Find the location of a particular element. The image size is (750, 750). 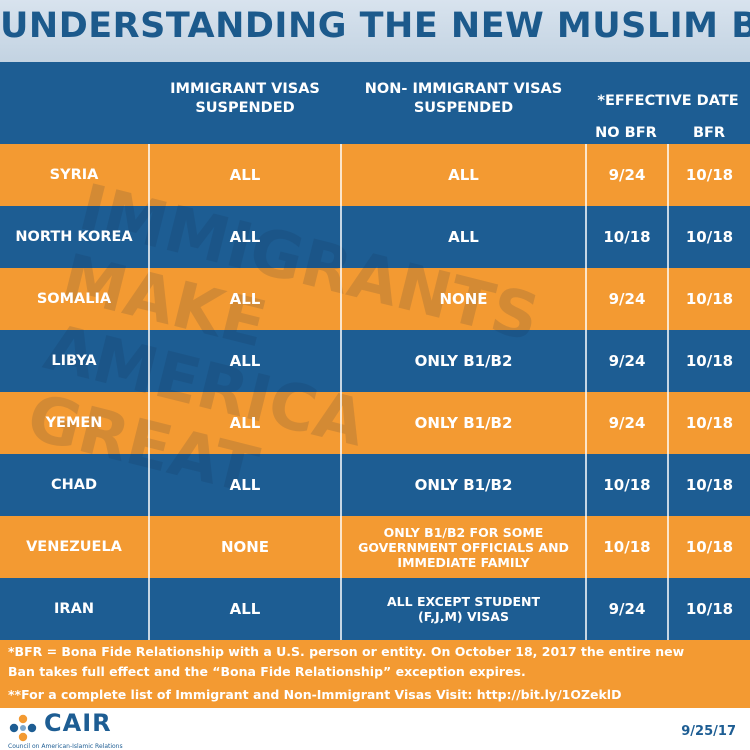

country-cell: SOMALIA is located at coordinates (74, 299).